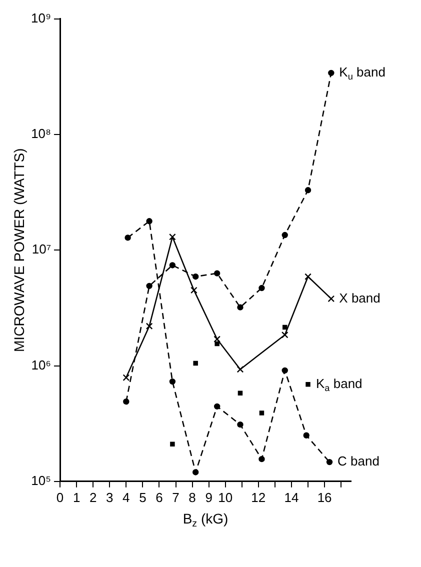  What do you see at coordinates (93, 497) in the screenshot?
I see `x-tick-label: 2` at bounding box center [93, 497].